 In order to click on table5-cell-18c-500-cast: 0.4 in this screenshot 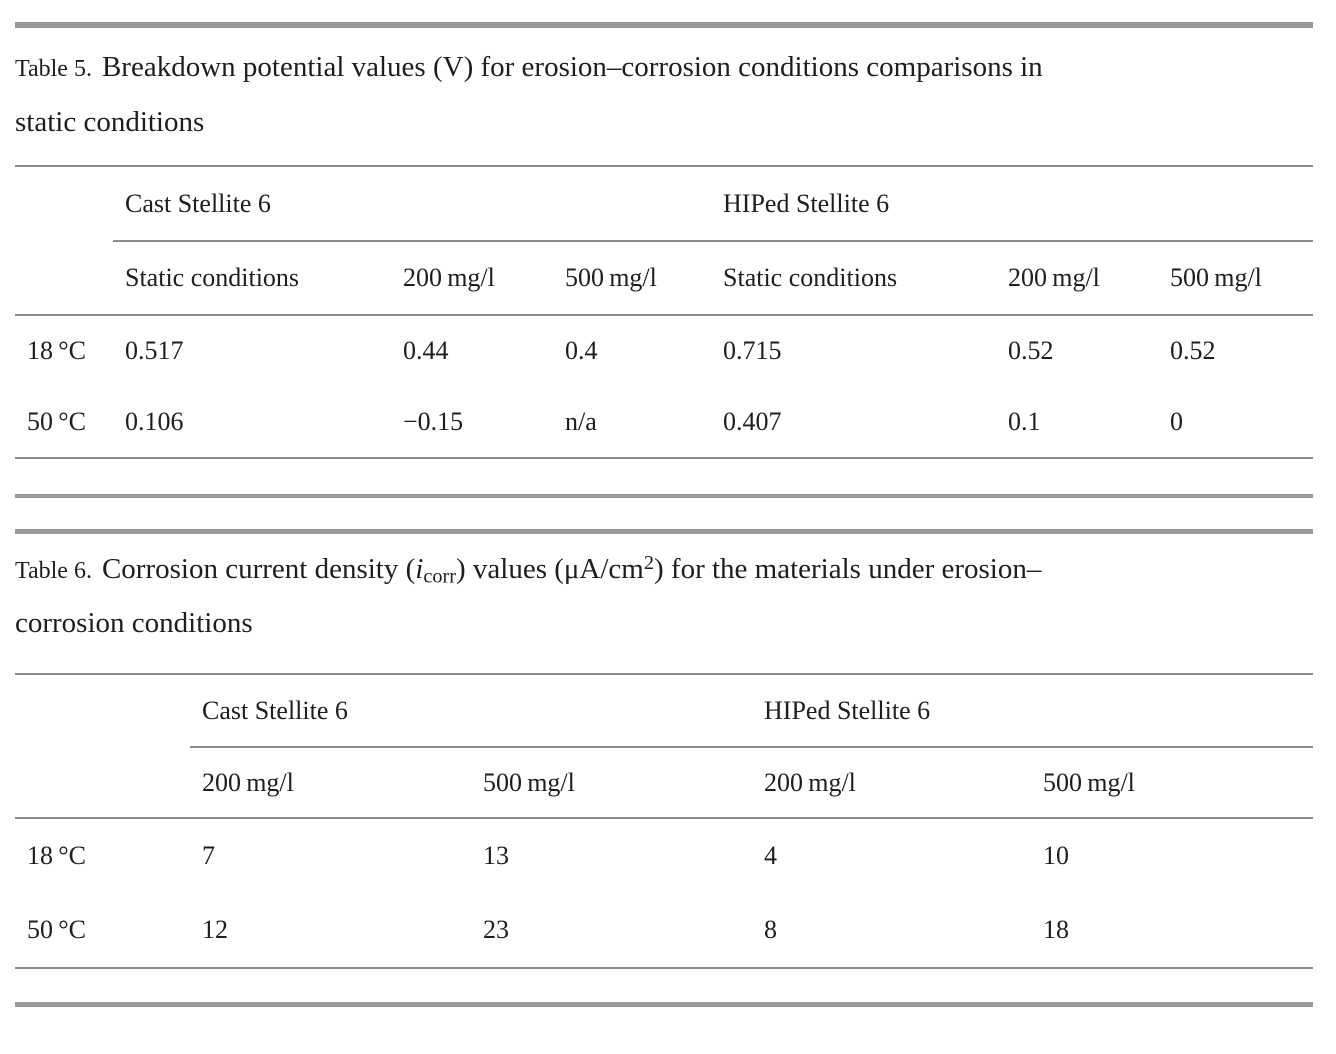, I will do `click(581, 350)`.